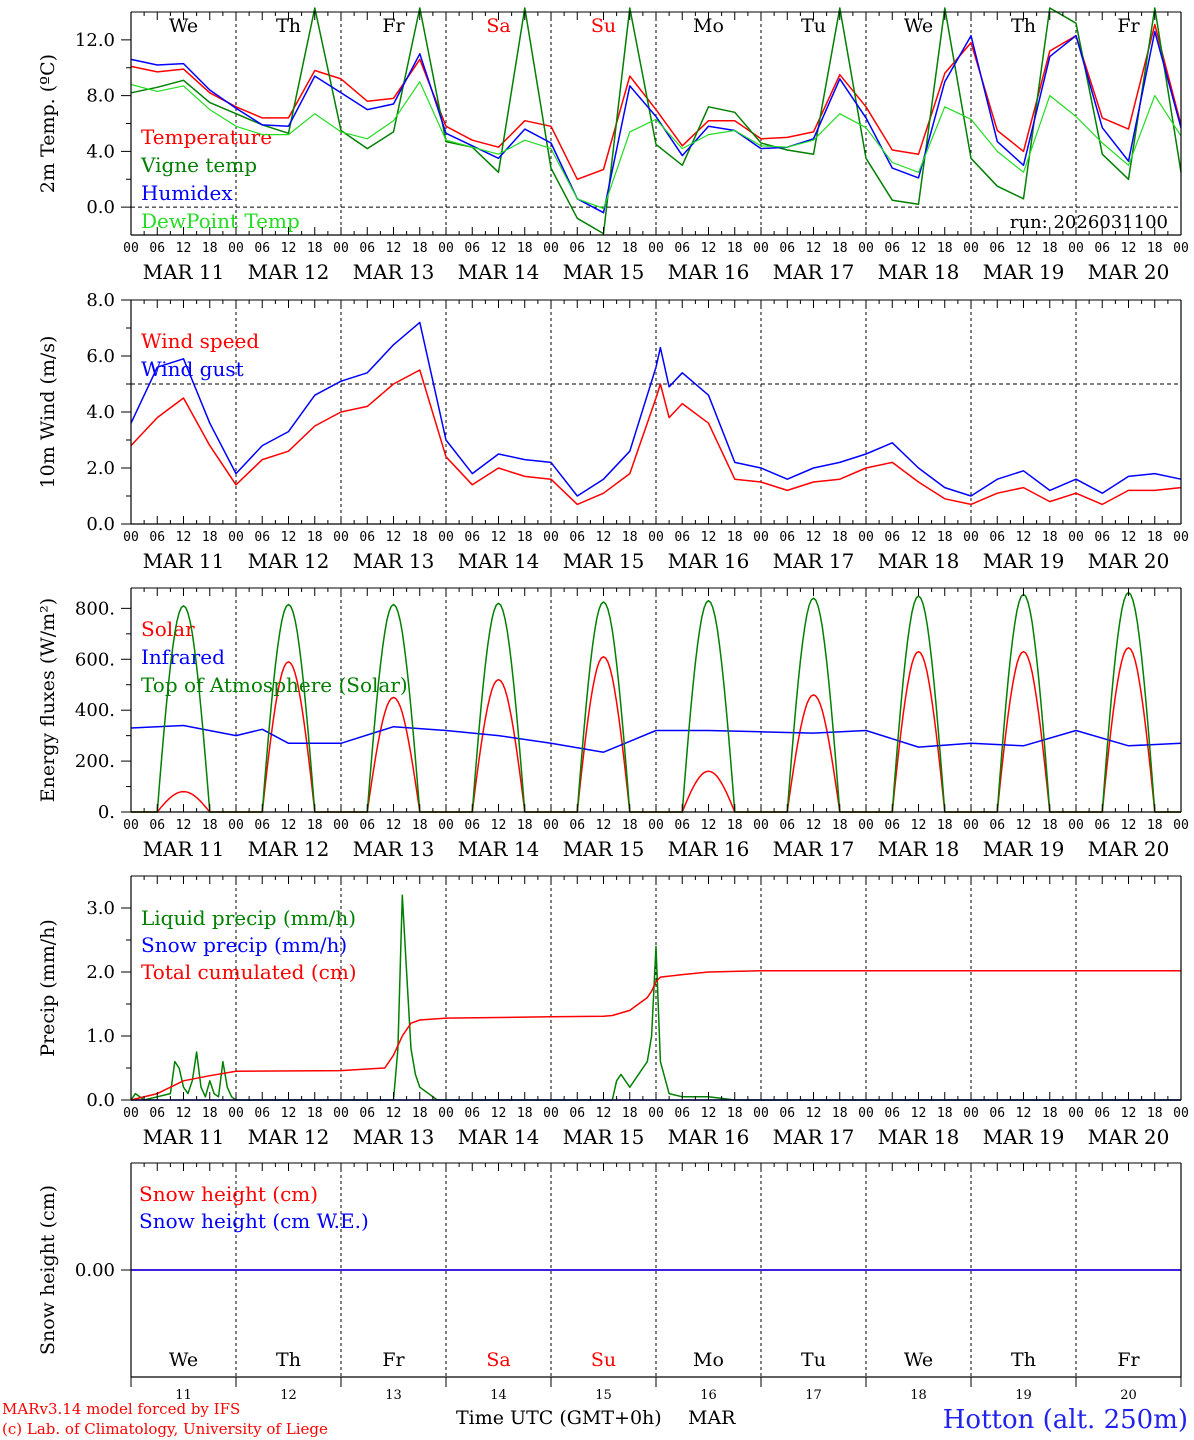 This screenshot has width=1194, height=1440. What do you see at coordinates (498, 1395) in the screenshot?
I see `bottom-day-number: 14` at bounding box center [498, 1395].